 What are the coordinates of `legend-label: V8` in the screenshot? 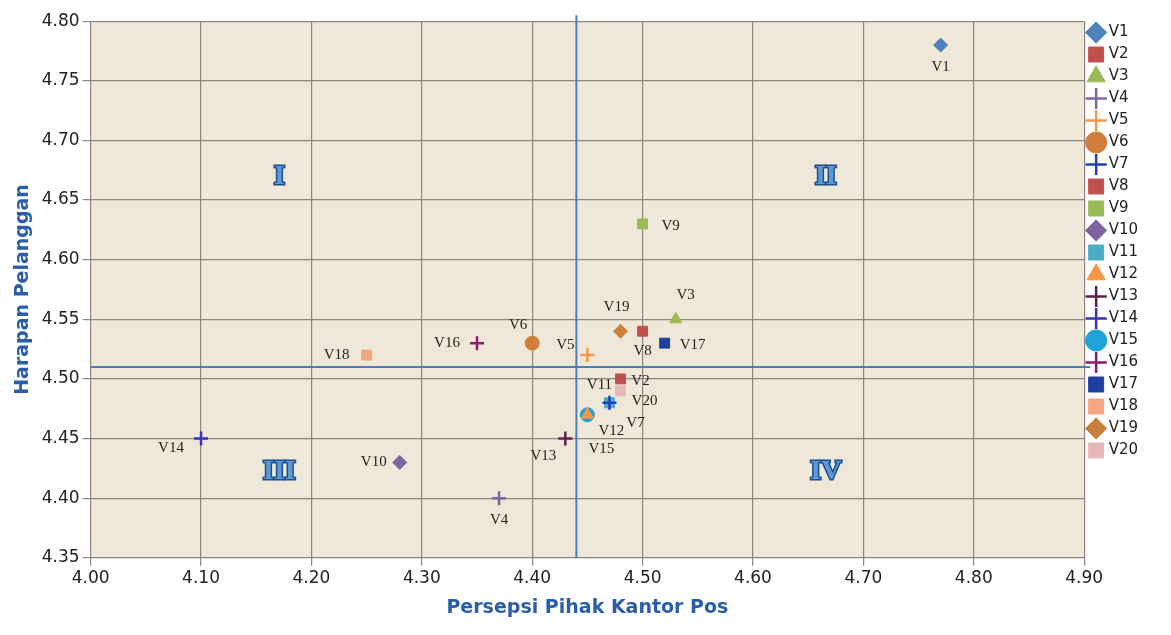 It's located at (1118, 185).